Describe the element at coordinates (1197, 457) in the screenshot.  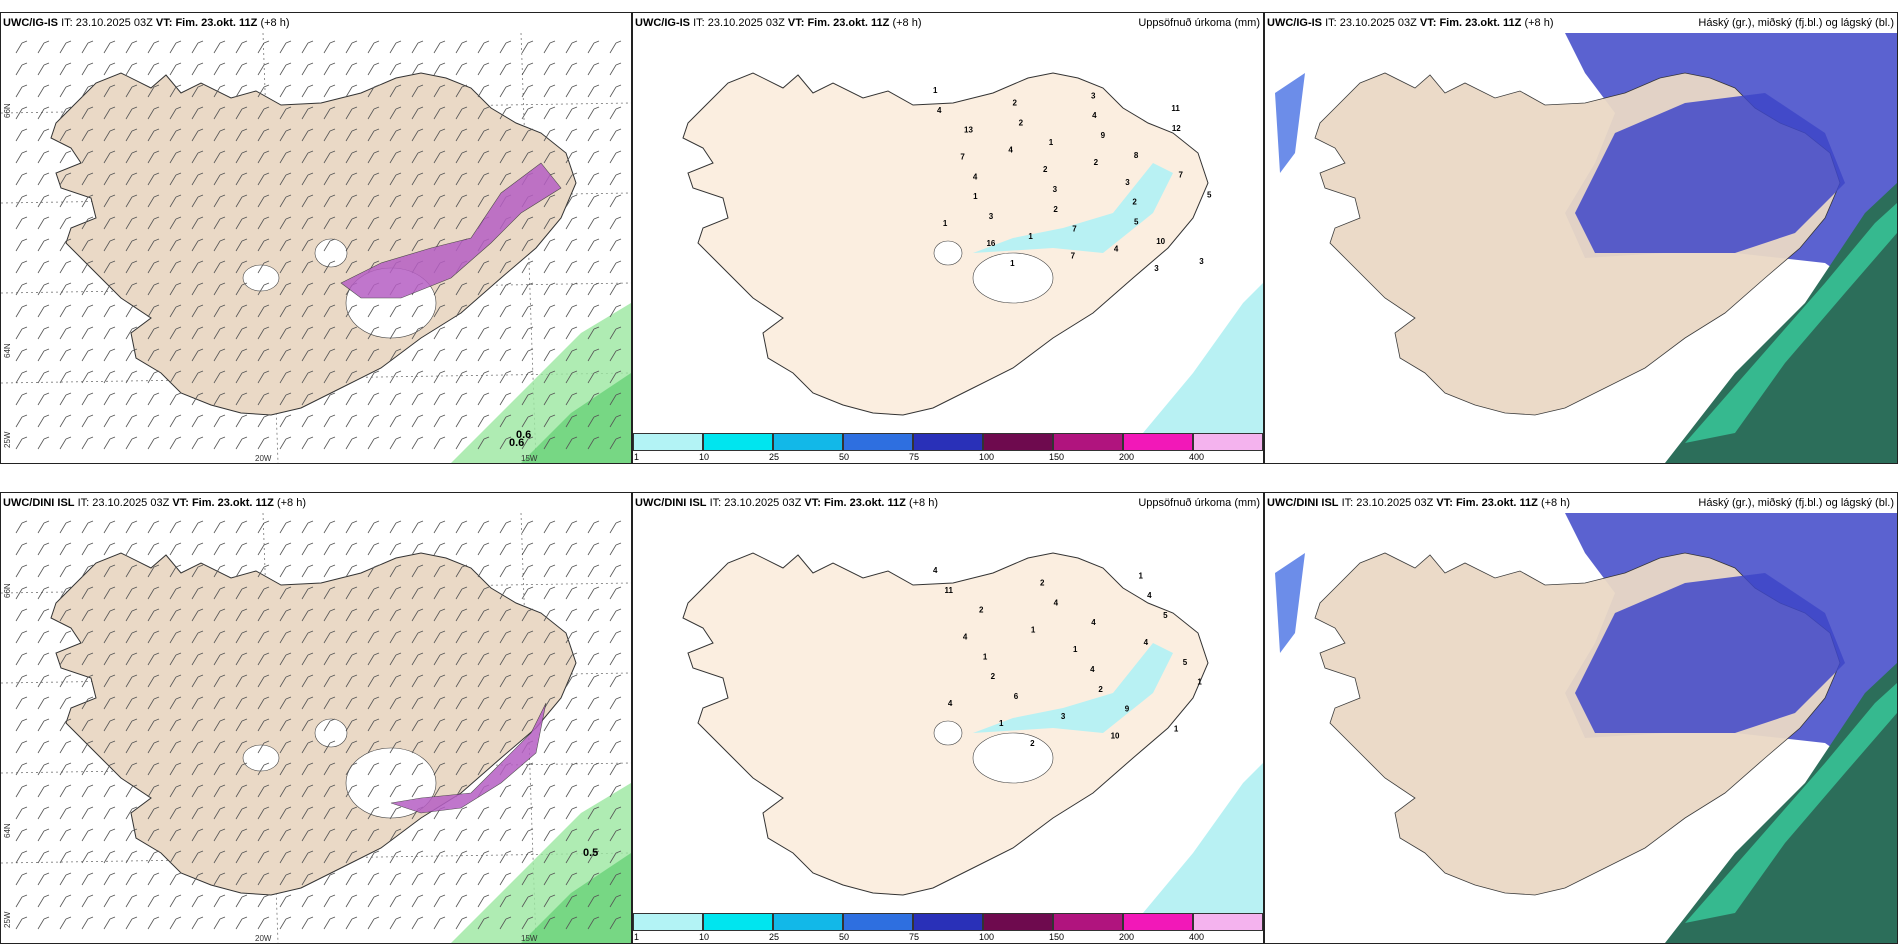
I see `colorbar-label: 400` at that location.